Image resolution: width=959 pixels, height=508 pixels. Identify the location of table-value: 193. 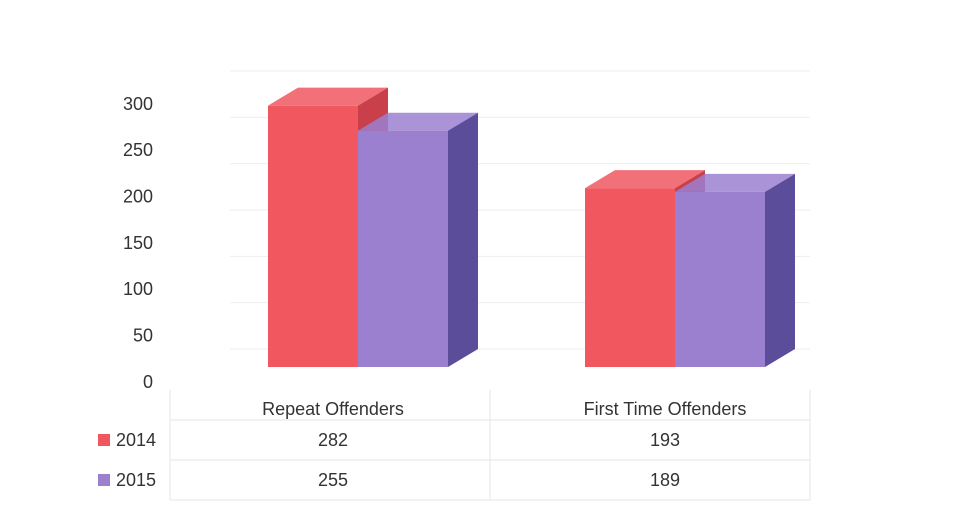
(665, 440).